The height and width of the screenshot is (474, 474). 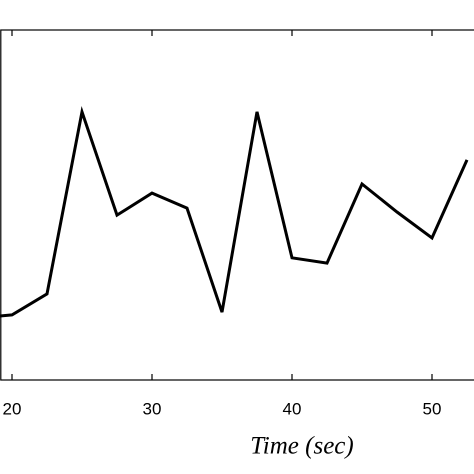 I want to click on x-tick-label: 30, so click(x=152, y=408).